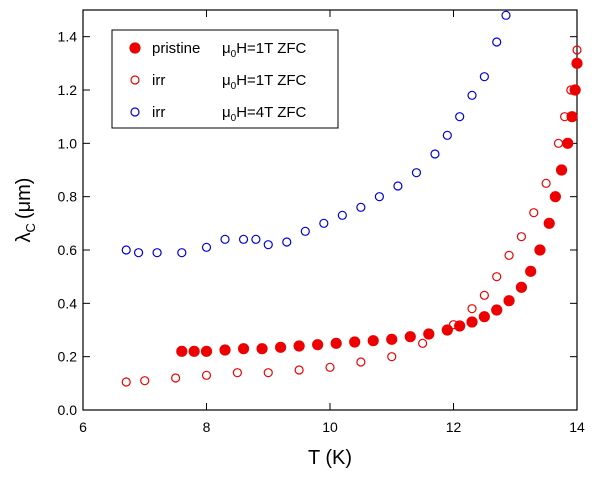  What do you see at coordinates (68, 37) in the screenshot?
I see `y-tick-label: 1.4` at bounding box center [68, 37].